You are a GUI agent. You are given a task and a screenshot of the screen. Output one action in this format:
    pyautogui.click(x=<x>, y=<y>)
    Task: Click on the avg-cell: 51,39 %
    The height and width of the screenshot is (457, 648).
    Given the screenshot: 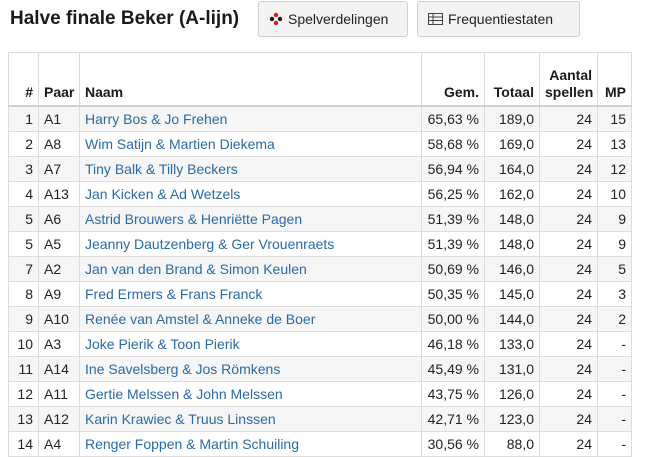 What is the action you would take?
    pyautogui.click(x=453, y=244)
    